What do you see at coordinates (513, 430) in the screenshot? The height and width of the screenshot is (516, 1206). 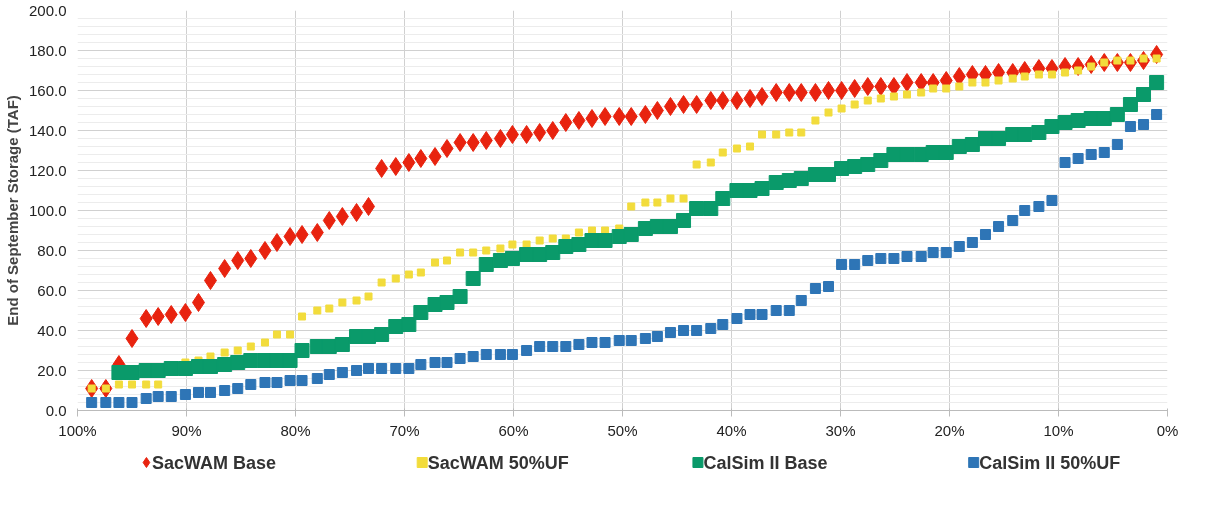 I see `x-tick-label: 60%` at bounding box center [513, 430].